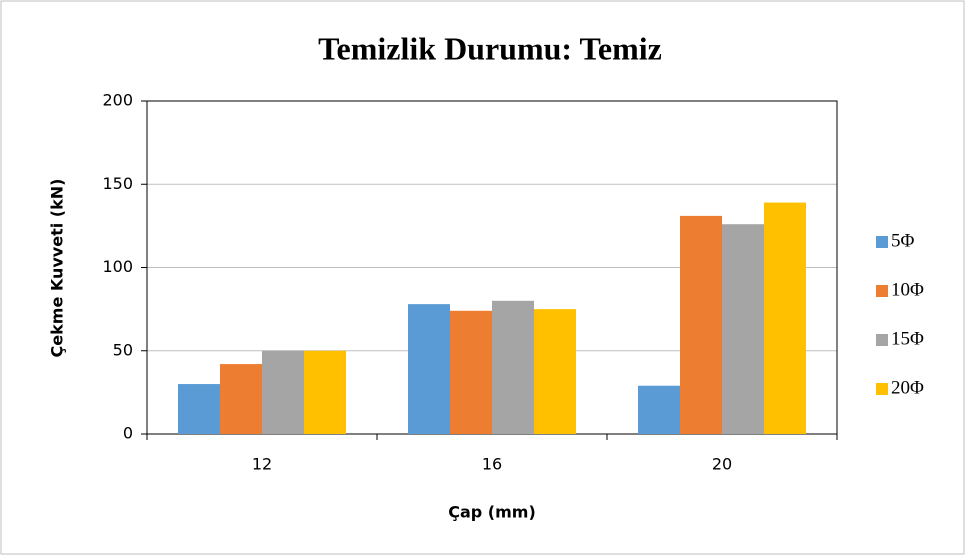  I want to click on y-tick-label: 100, so click(117, 266).